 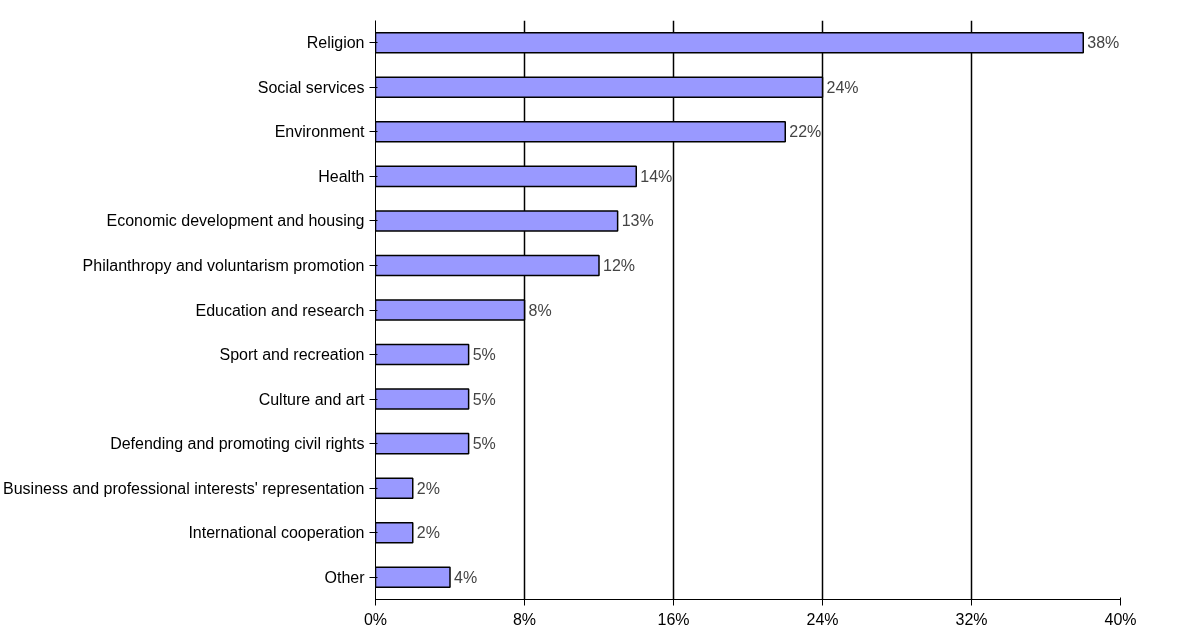 What do you see at coordinates (320, 132) in the screenshot?
I see `y-tick-label: Environment` at bounding box center [320, 132].